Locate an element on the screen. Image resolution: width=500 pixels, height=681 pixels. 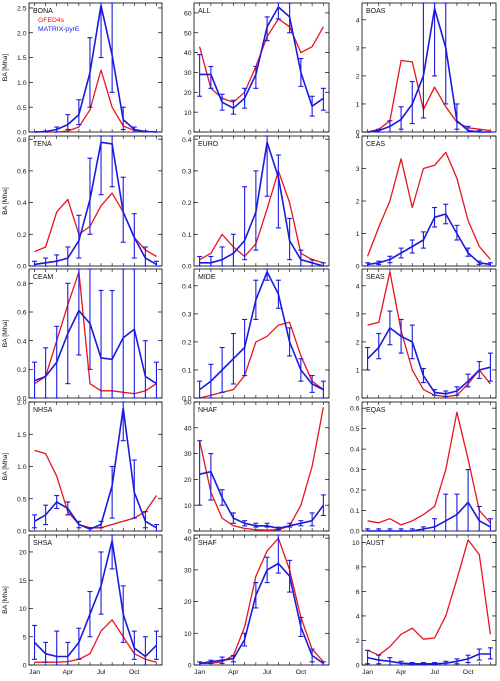
panel-all: 0102030405060JanAprJulOctALL is located at coordinates (257, 72).